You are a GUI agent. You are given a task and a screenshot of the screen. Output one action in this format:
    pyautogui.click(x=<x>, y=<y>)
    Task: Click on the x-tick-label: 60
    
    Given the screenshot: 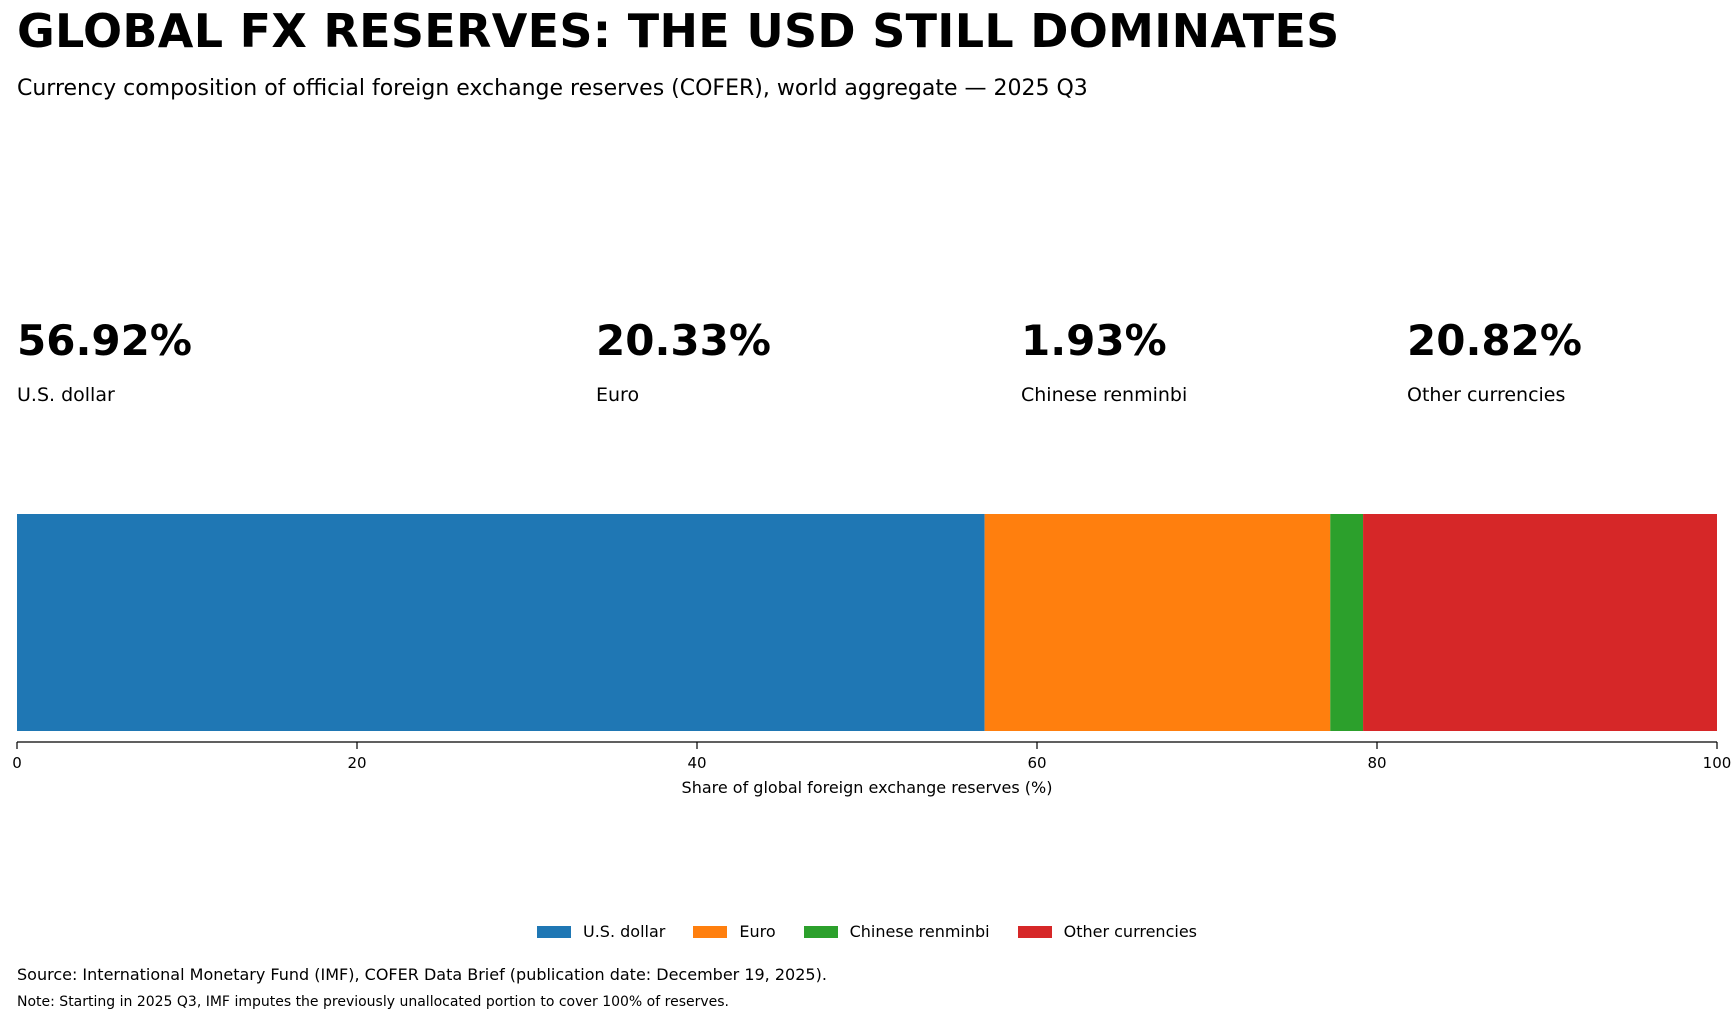 What is the action you would take?
    pyautogui.click(x=1036, y=763)
    